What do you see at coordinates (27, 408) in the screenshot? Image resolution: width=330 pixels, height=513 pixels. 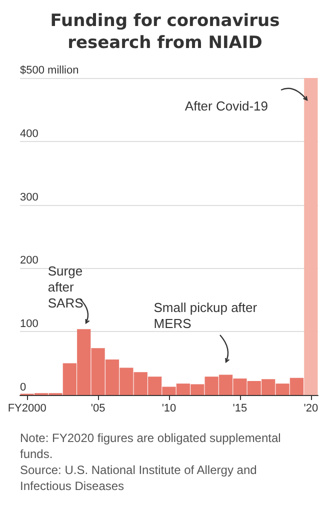 I see `x-tick-label: FY2000` at bounding box center [27, 408].